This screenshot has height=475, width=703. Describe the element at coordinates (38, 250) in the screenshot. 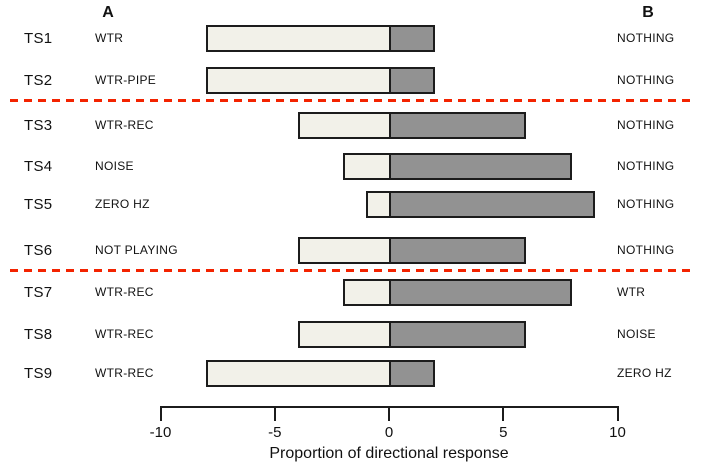

I see `trial-id-label: TS6` at that location.